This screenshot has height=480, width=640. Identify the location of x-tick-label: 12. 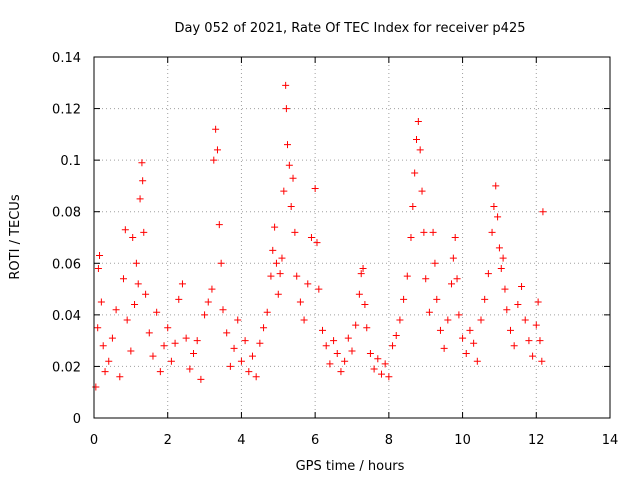
(536, 440).